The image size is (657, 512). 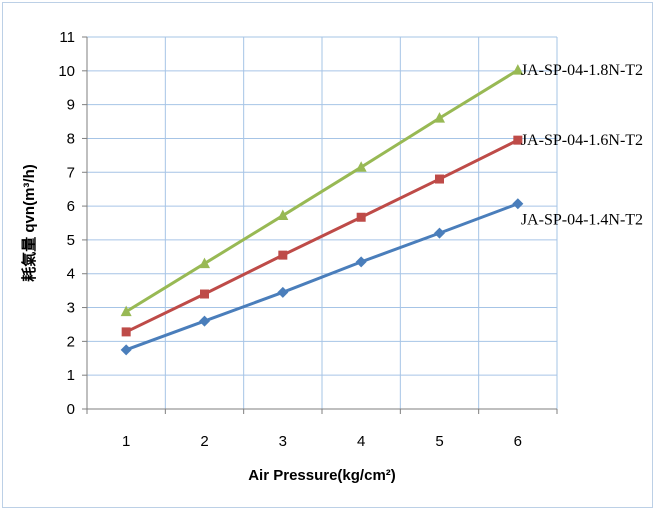 What do you see at coordinates (439, 441) in the screenshot?
I see `x-tick-label: 5` at bounding box center [439, 441].